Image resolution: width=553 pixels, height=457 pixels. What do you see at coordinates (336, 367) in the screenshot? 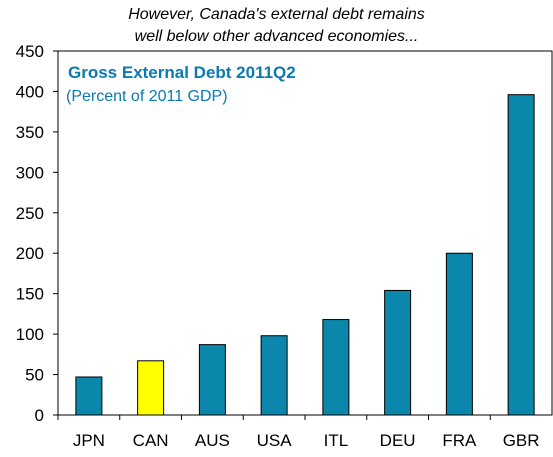
I see `bar-itl` at bounding box center [336, 367].